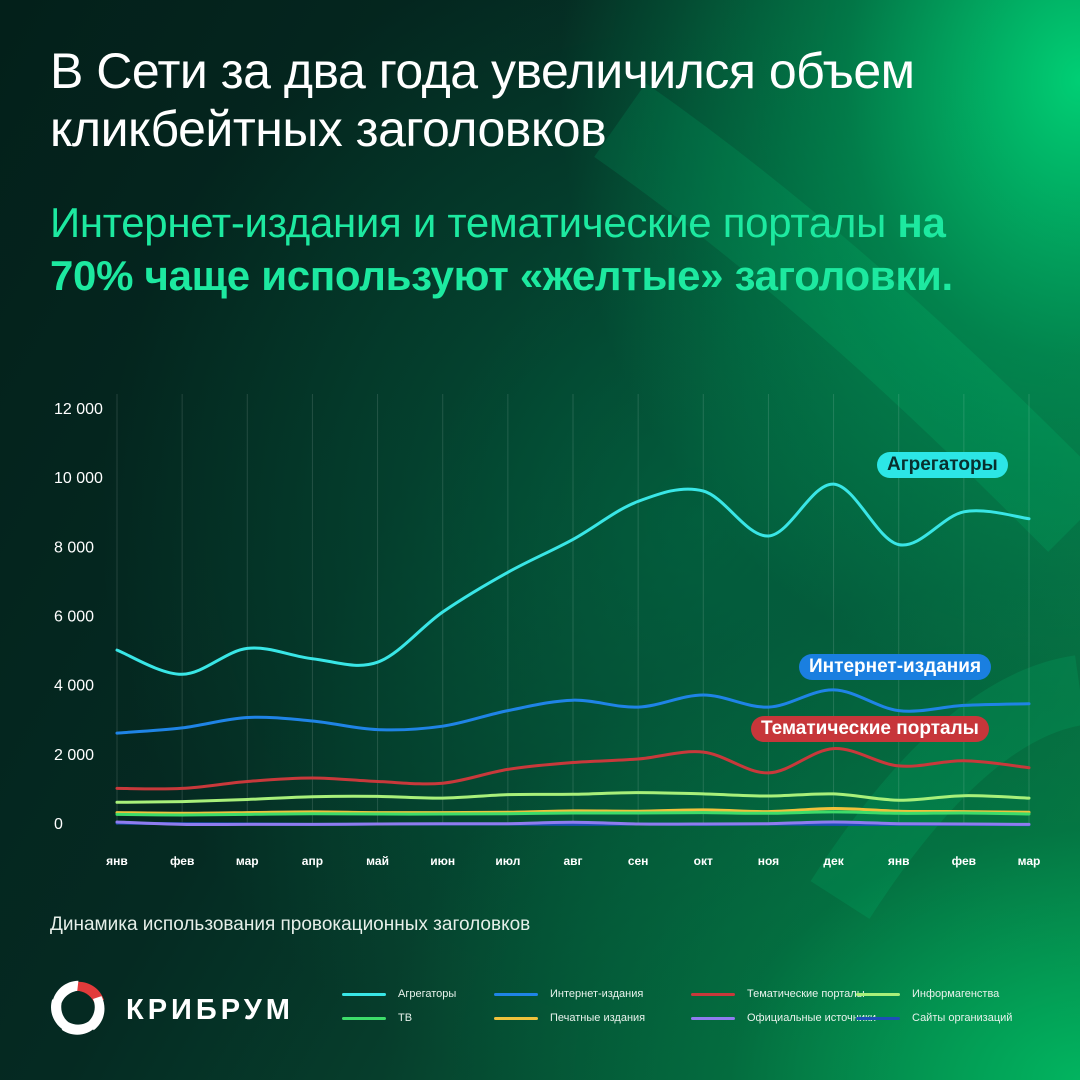 The image size is (1080, 1080). I want to click on label-thematic-portals: Тематические порталы, so click(870, 729).